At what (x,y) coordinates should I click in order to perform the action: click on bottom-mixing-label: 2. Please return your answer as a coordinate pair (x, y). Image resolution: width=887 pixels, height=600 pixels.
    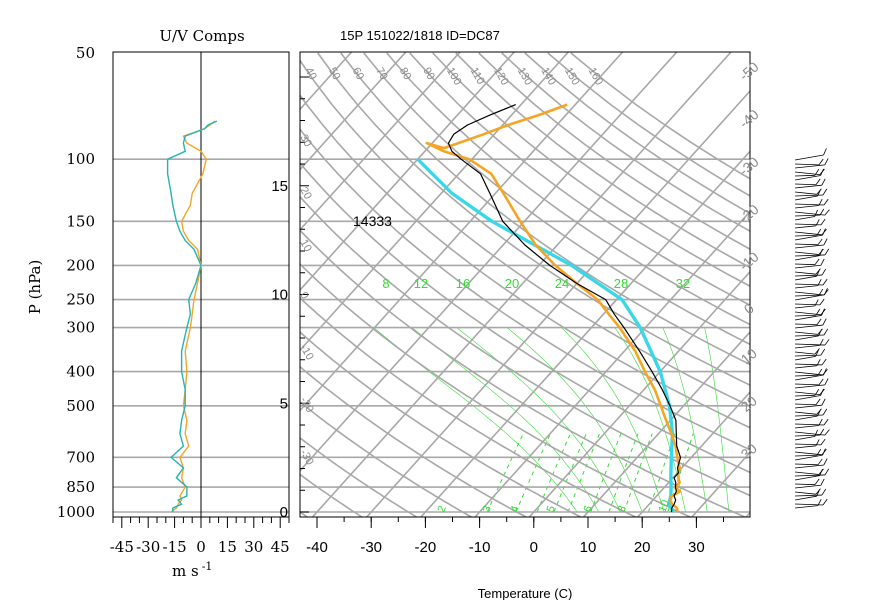
    Looking at the image, I should click on (442, 509).